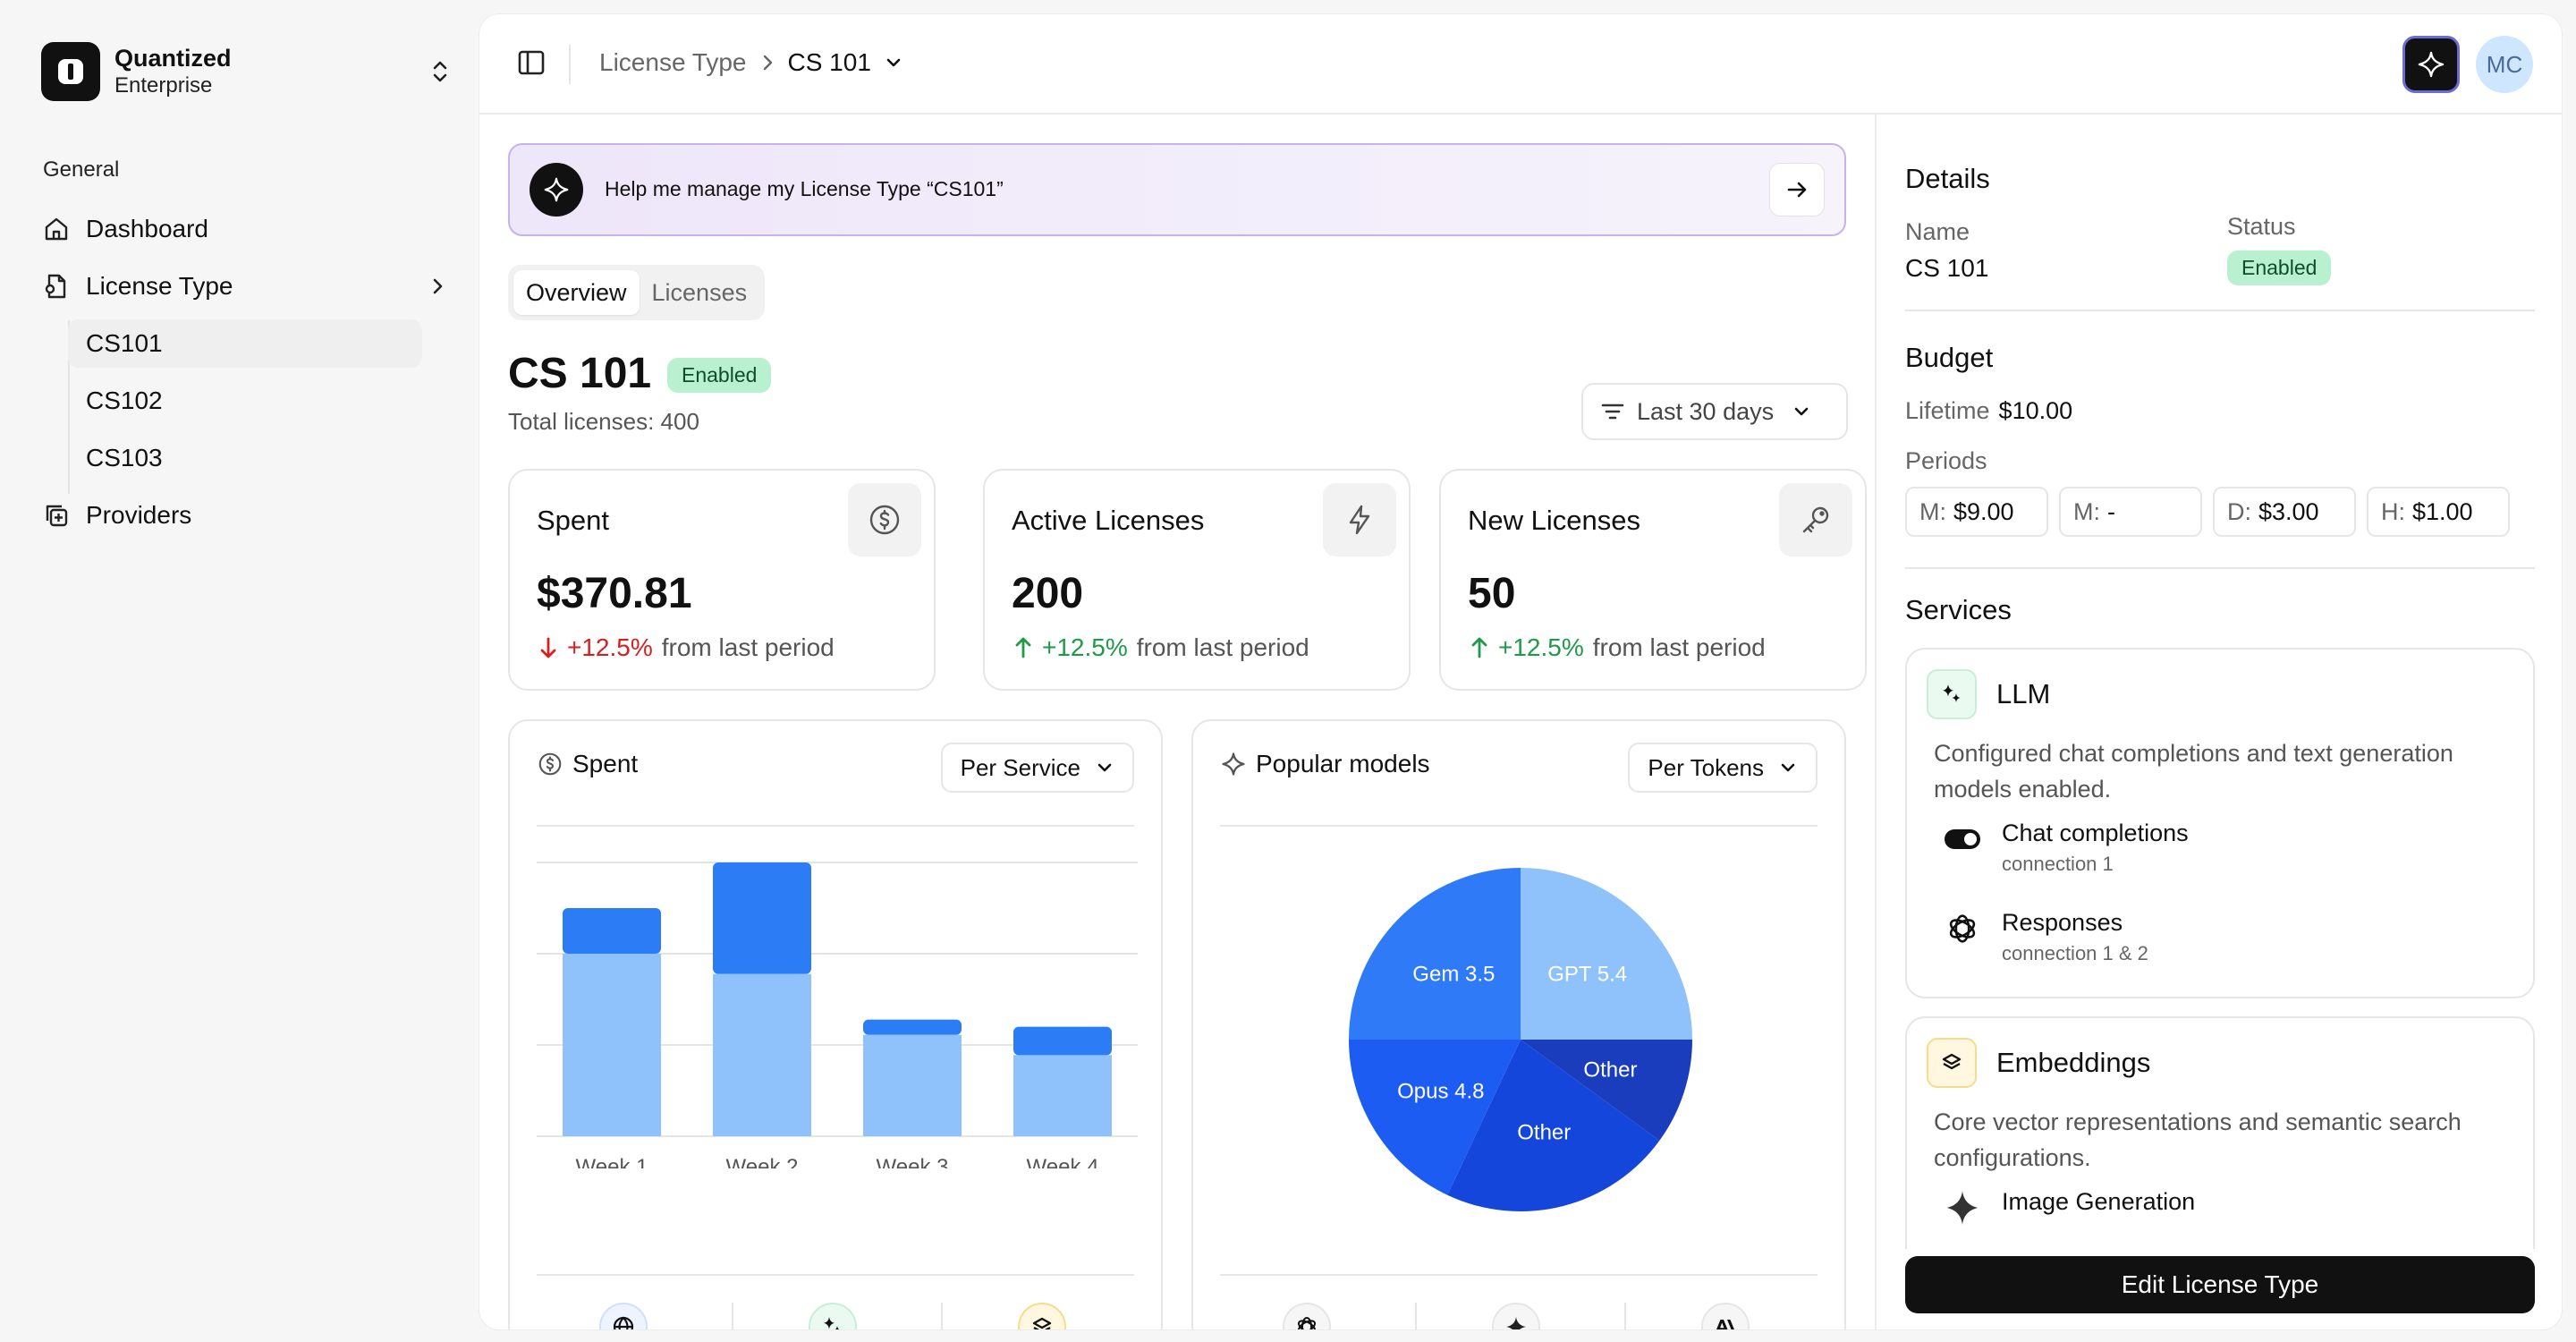  I want to click on models-pie-chart: GPT 5.4 Other Other Opus 4.8 Gem 3.5, so click(1520, 1039).